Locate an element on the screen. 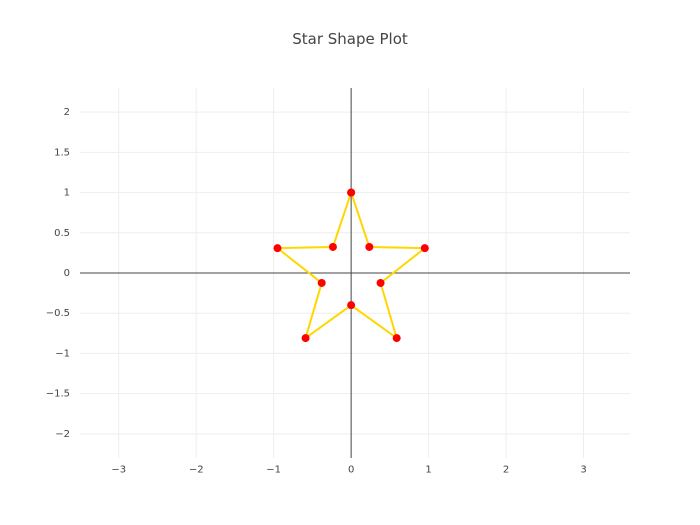 This screenshot has height=525, width=700. y-tick-label: −0.5 is located at coordinates (58, 313).